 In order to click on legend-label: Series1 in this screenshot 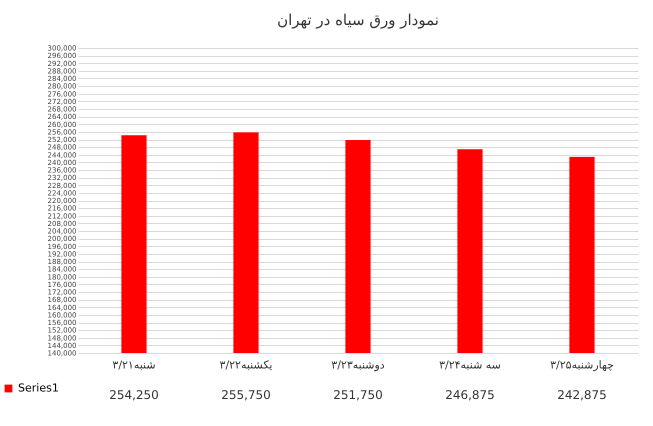, I will do `click(38, 388)`.